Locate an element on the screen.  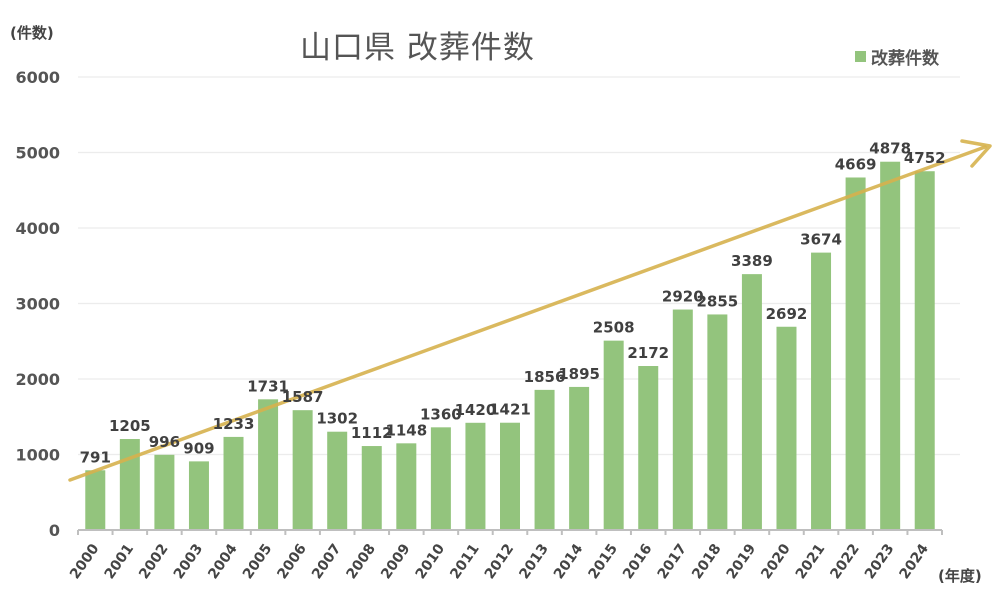
x-tick-label: 2007 is located at coordinates (326, 561).